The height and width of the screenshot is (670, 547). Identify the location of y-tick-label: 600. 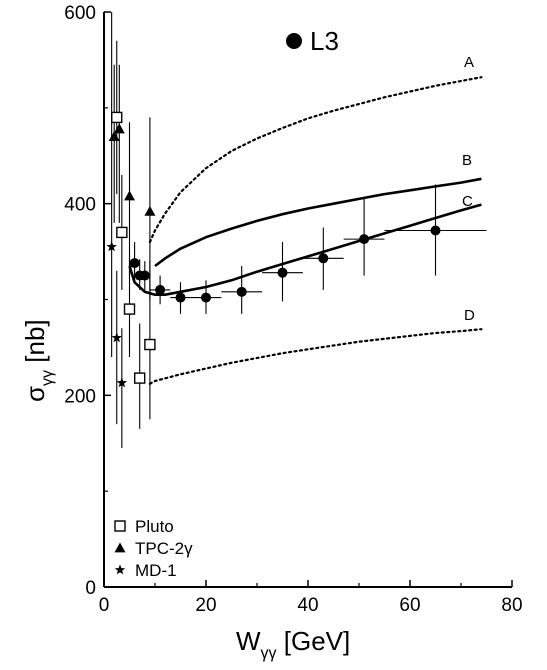
(80, 13).